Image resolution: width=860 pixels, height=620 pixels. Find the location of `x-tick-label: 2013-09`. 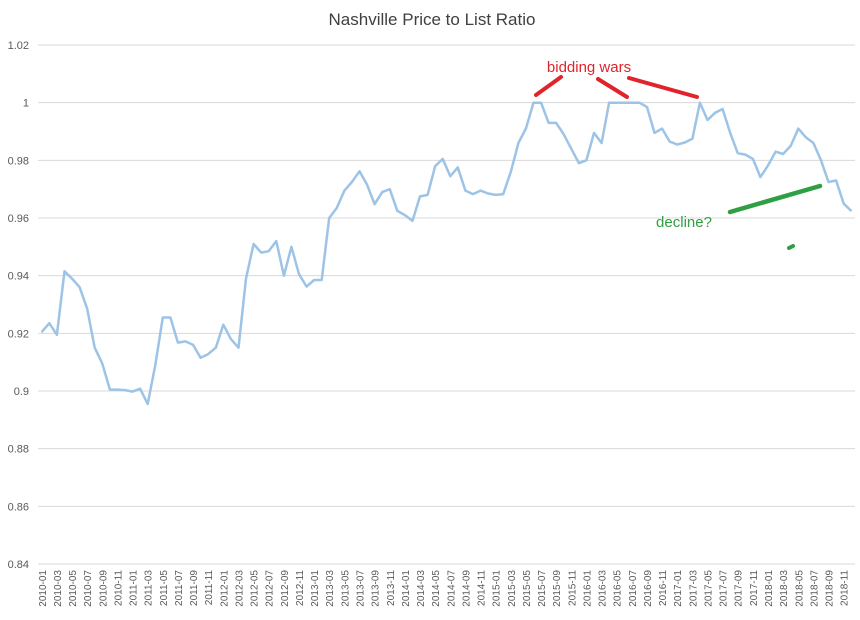

x-tick-label: 2013-09 is located at coordinates (376, 588).